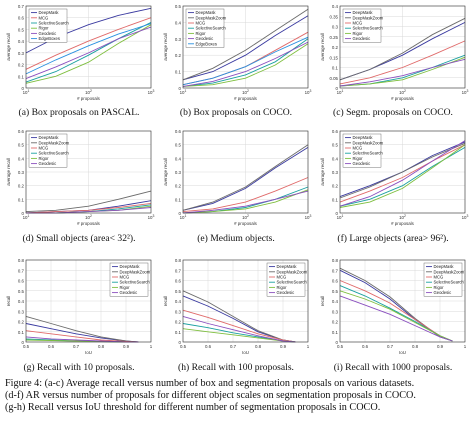  I want to click on x-tick-label: 0.9, so click(283, 346).